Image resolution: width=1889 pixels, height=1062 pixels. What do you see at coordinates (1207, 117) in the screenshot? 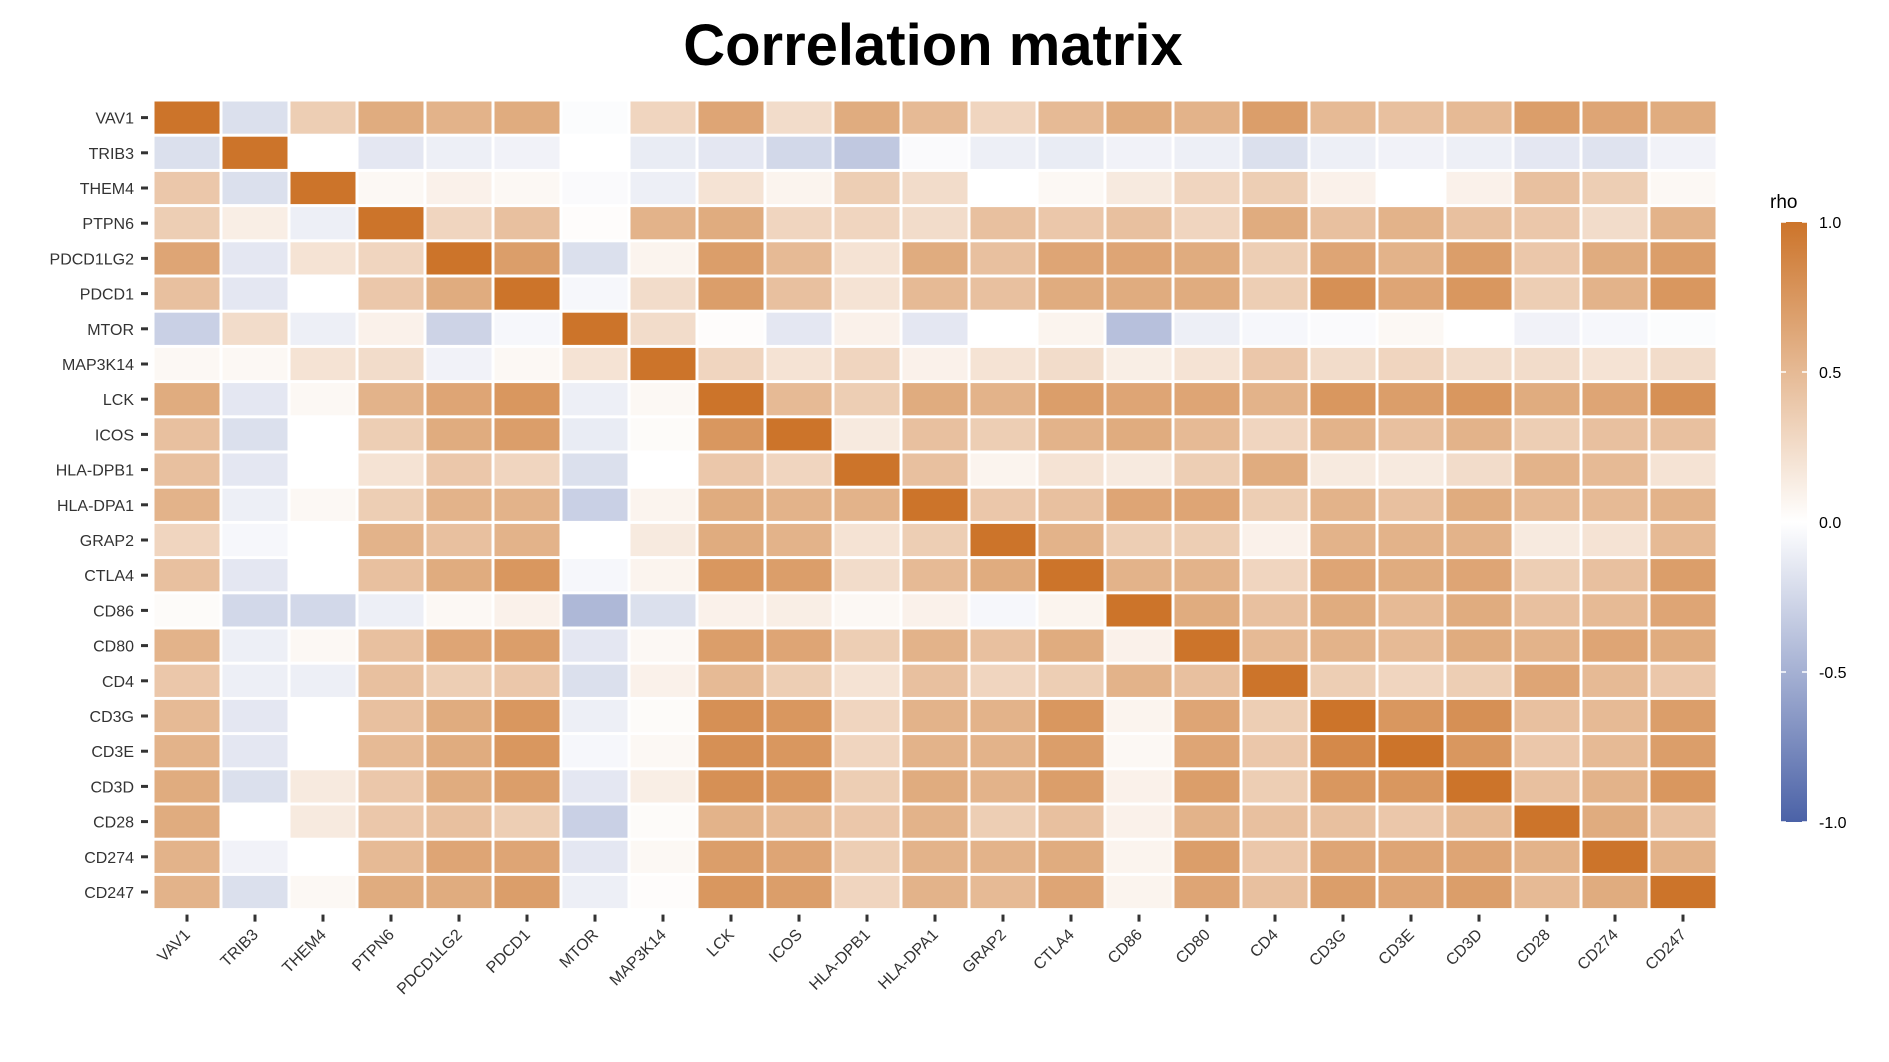
I see `heatmap-cell-VAV1-CD80` at bounding box center [1207, 117].